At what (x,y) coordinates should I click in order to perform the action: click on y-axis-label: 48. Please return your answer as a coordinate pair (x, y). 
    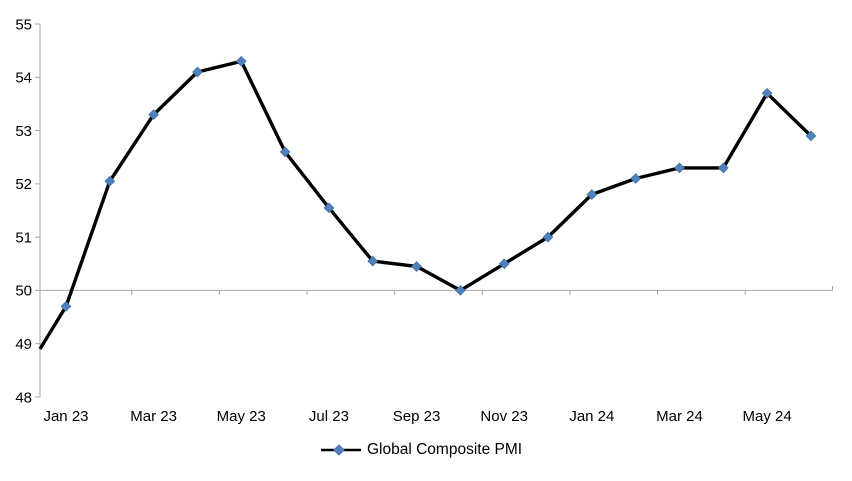
    Looking at the image, I should click on (23, 397).